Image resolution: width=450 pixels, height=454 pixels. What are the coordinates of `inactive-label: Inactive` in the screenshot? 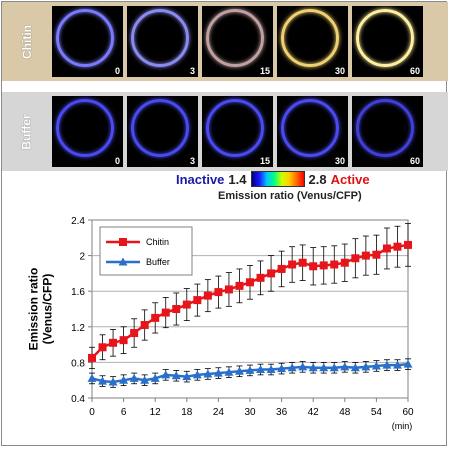 It's located at (200, 179).